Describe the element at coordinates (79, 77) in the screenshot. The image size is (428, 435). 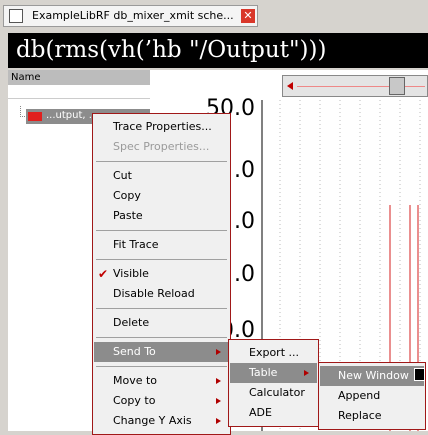
I see `panel-header: Name` at that location.